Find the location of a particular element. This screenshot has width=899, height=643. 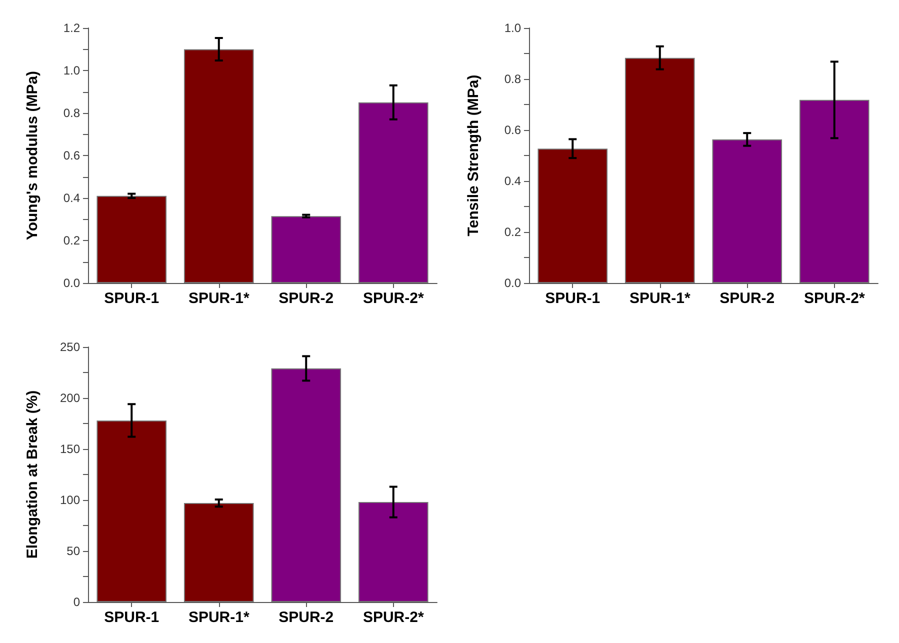

y-axis-title: Elongation at Break (%) is located at coordinates (32, 474).